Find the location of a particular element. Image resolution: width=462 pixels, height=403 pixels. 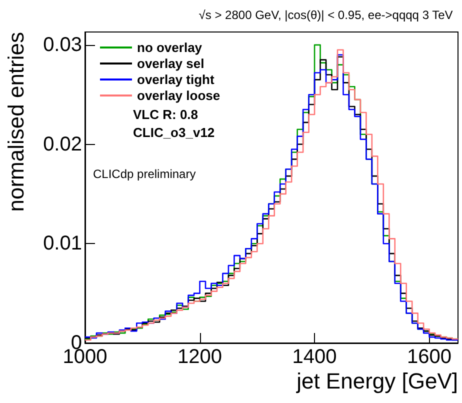

x-axis-title: jet Energy [GeV] is located at coordinates (377, 381).